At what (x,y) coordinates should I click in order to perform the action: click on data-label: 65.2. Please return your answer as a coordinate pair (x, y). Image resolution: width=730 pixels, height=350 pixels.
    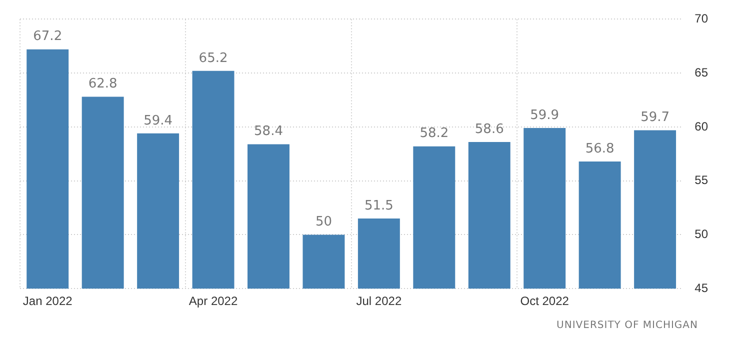
    Looking at the image, I should click on (213, 58).